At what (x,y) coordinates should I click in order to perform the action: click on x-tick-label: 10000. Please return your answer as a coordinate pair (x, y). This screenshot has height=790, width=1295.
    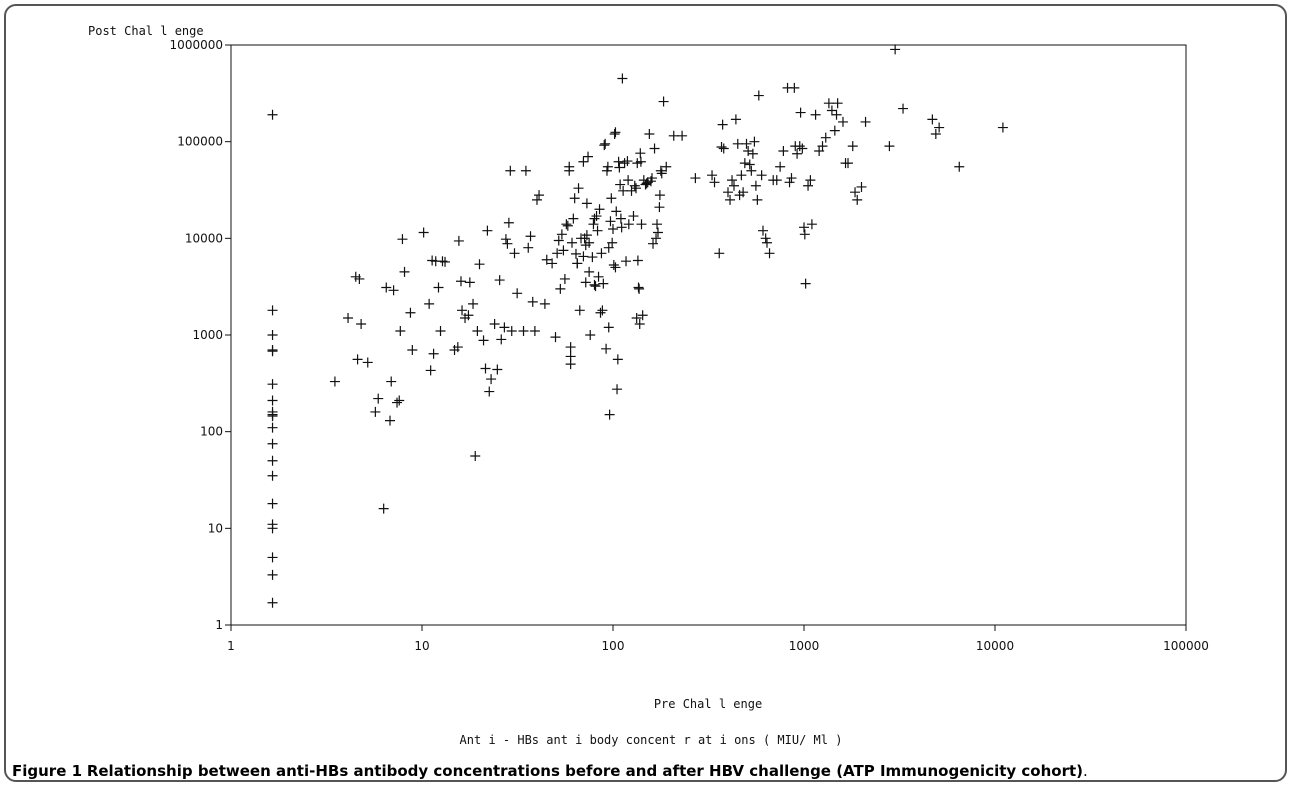
    Looking at the image, I should click on (995, 646).